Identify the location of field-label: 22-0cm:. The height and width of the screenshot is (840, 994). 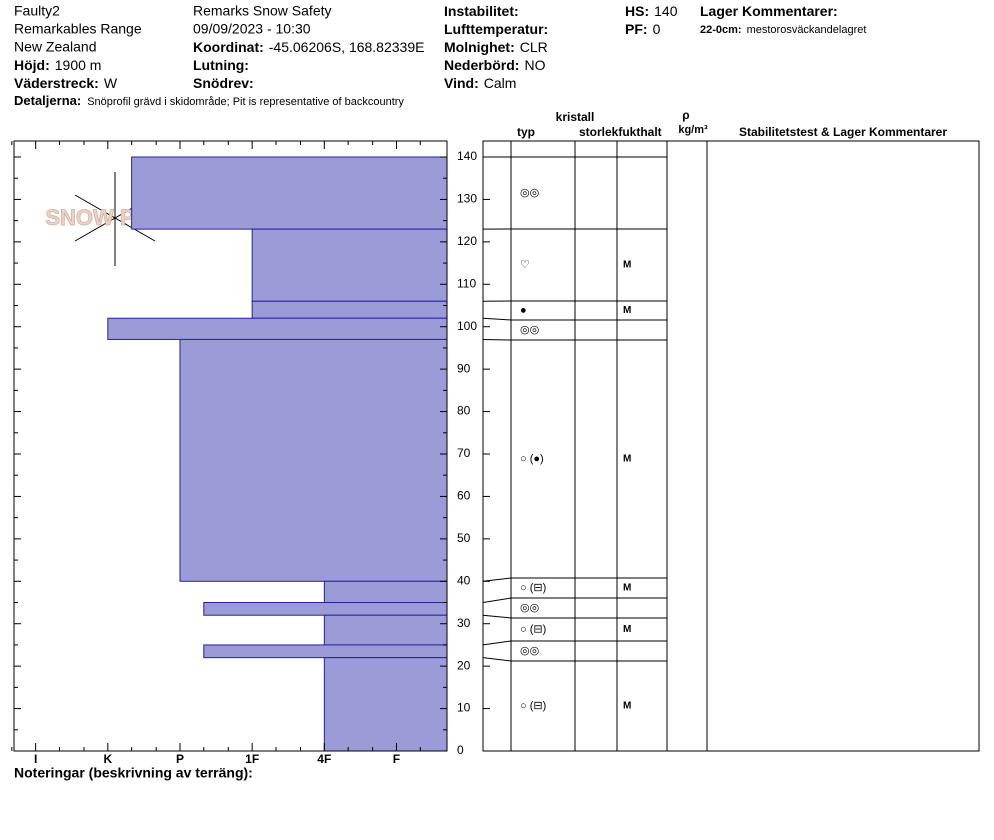
(721, 30).